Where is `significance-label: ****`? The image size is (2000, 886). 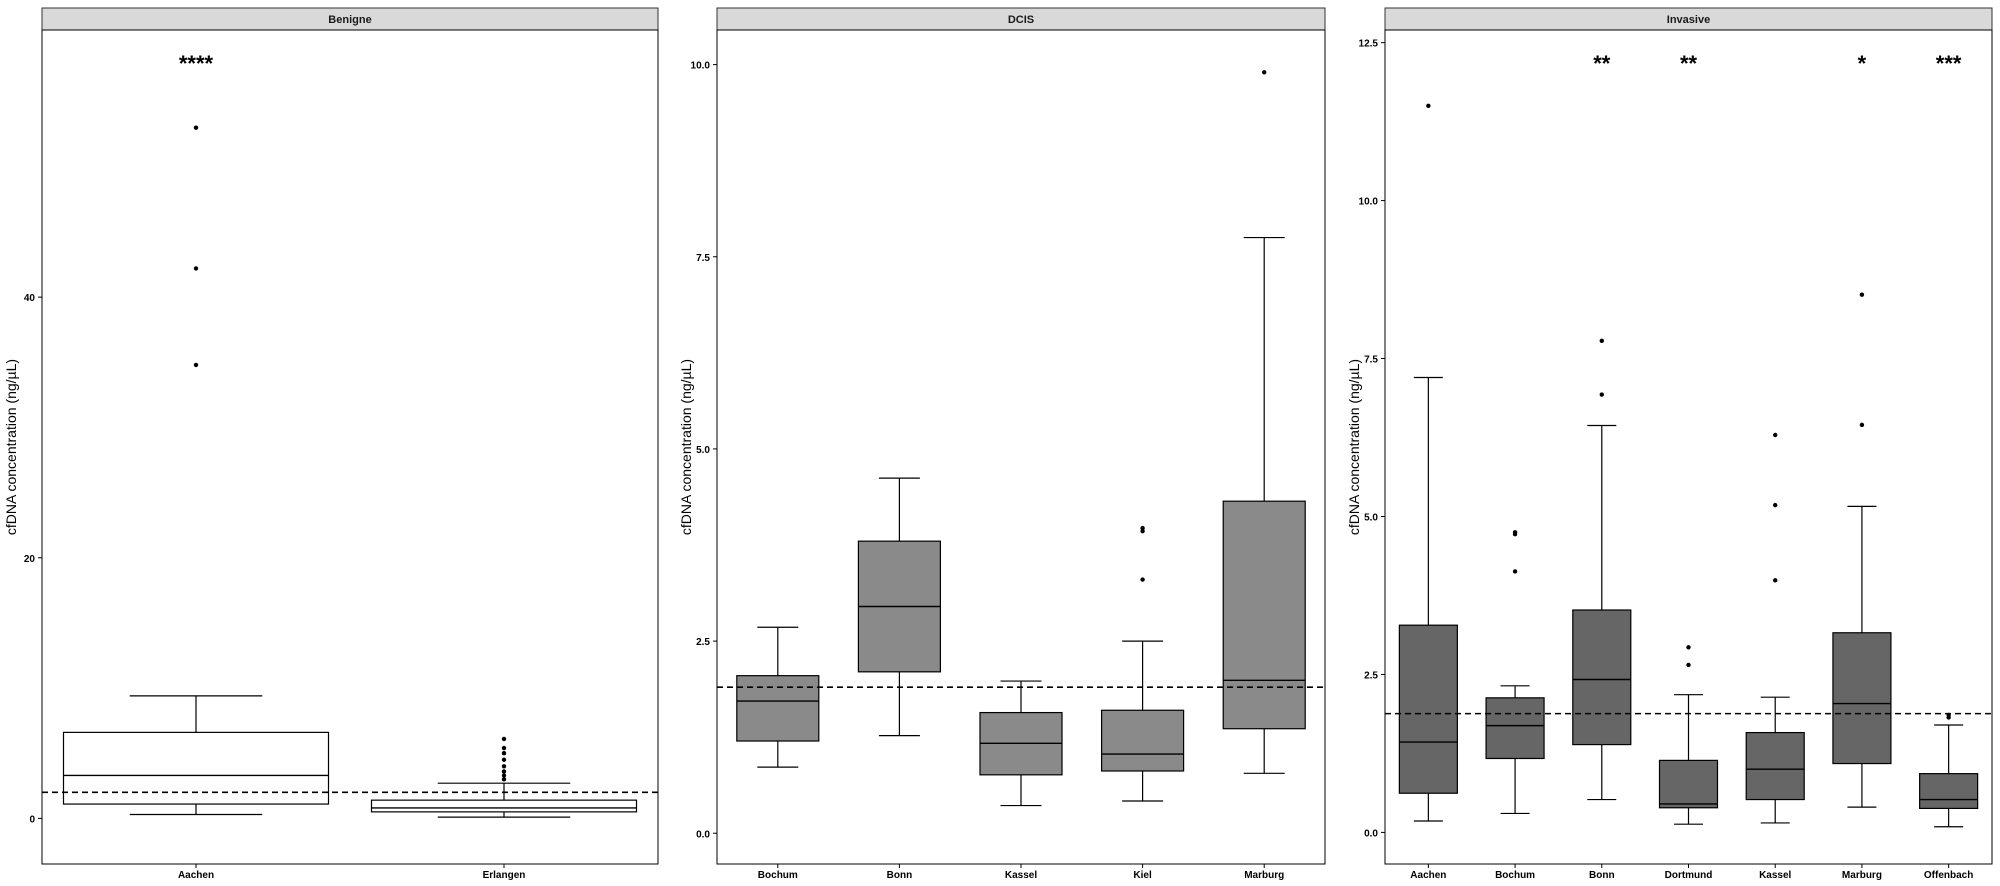 significance-label: **** is located at coordinates (196, 63).